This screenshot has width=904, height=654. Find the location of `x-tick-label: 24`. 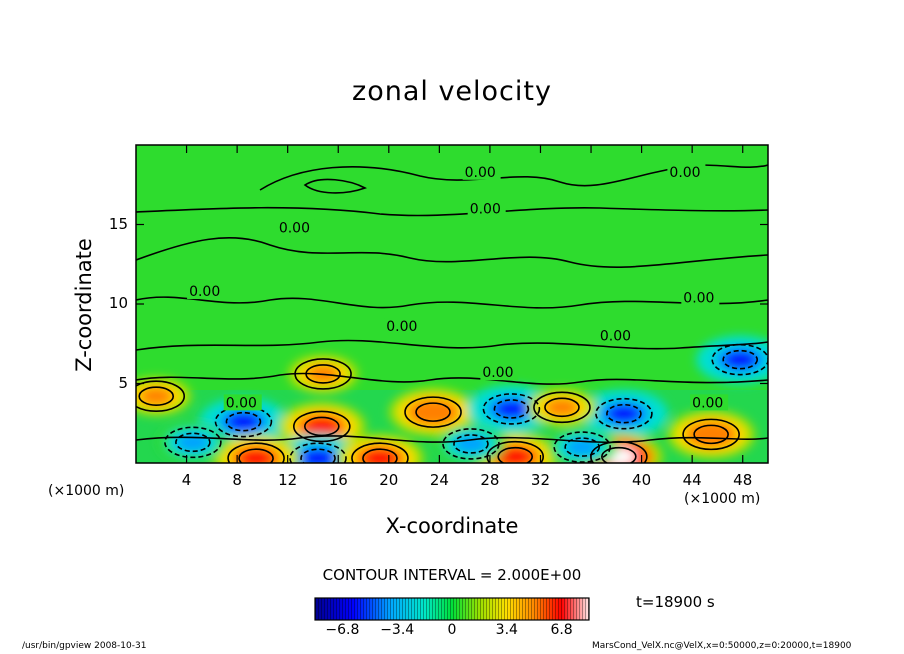

x-tick-label: 24 is located at coordinates (439, 480).